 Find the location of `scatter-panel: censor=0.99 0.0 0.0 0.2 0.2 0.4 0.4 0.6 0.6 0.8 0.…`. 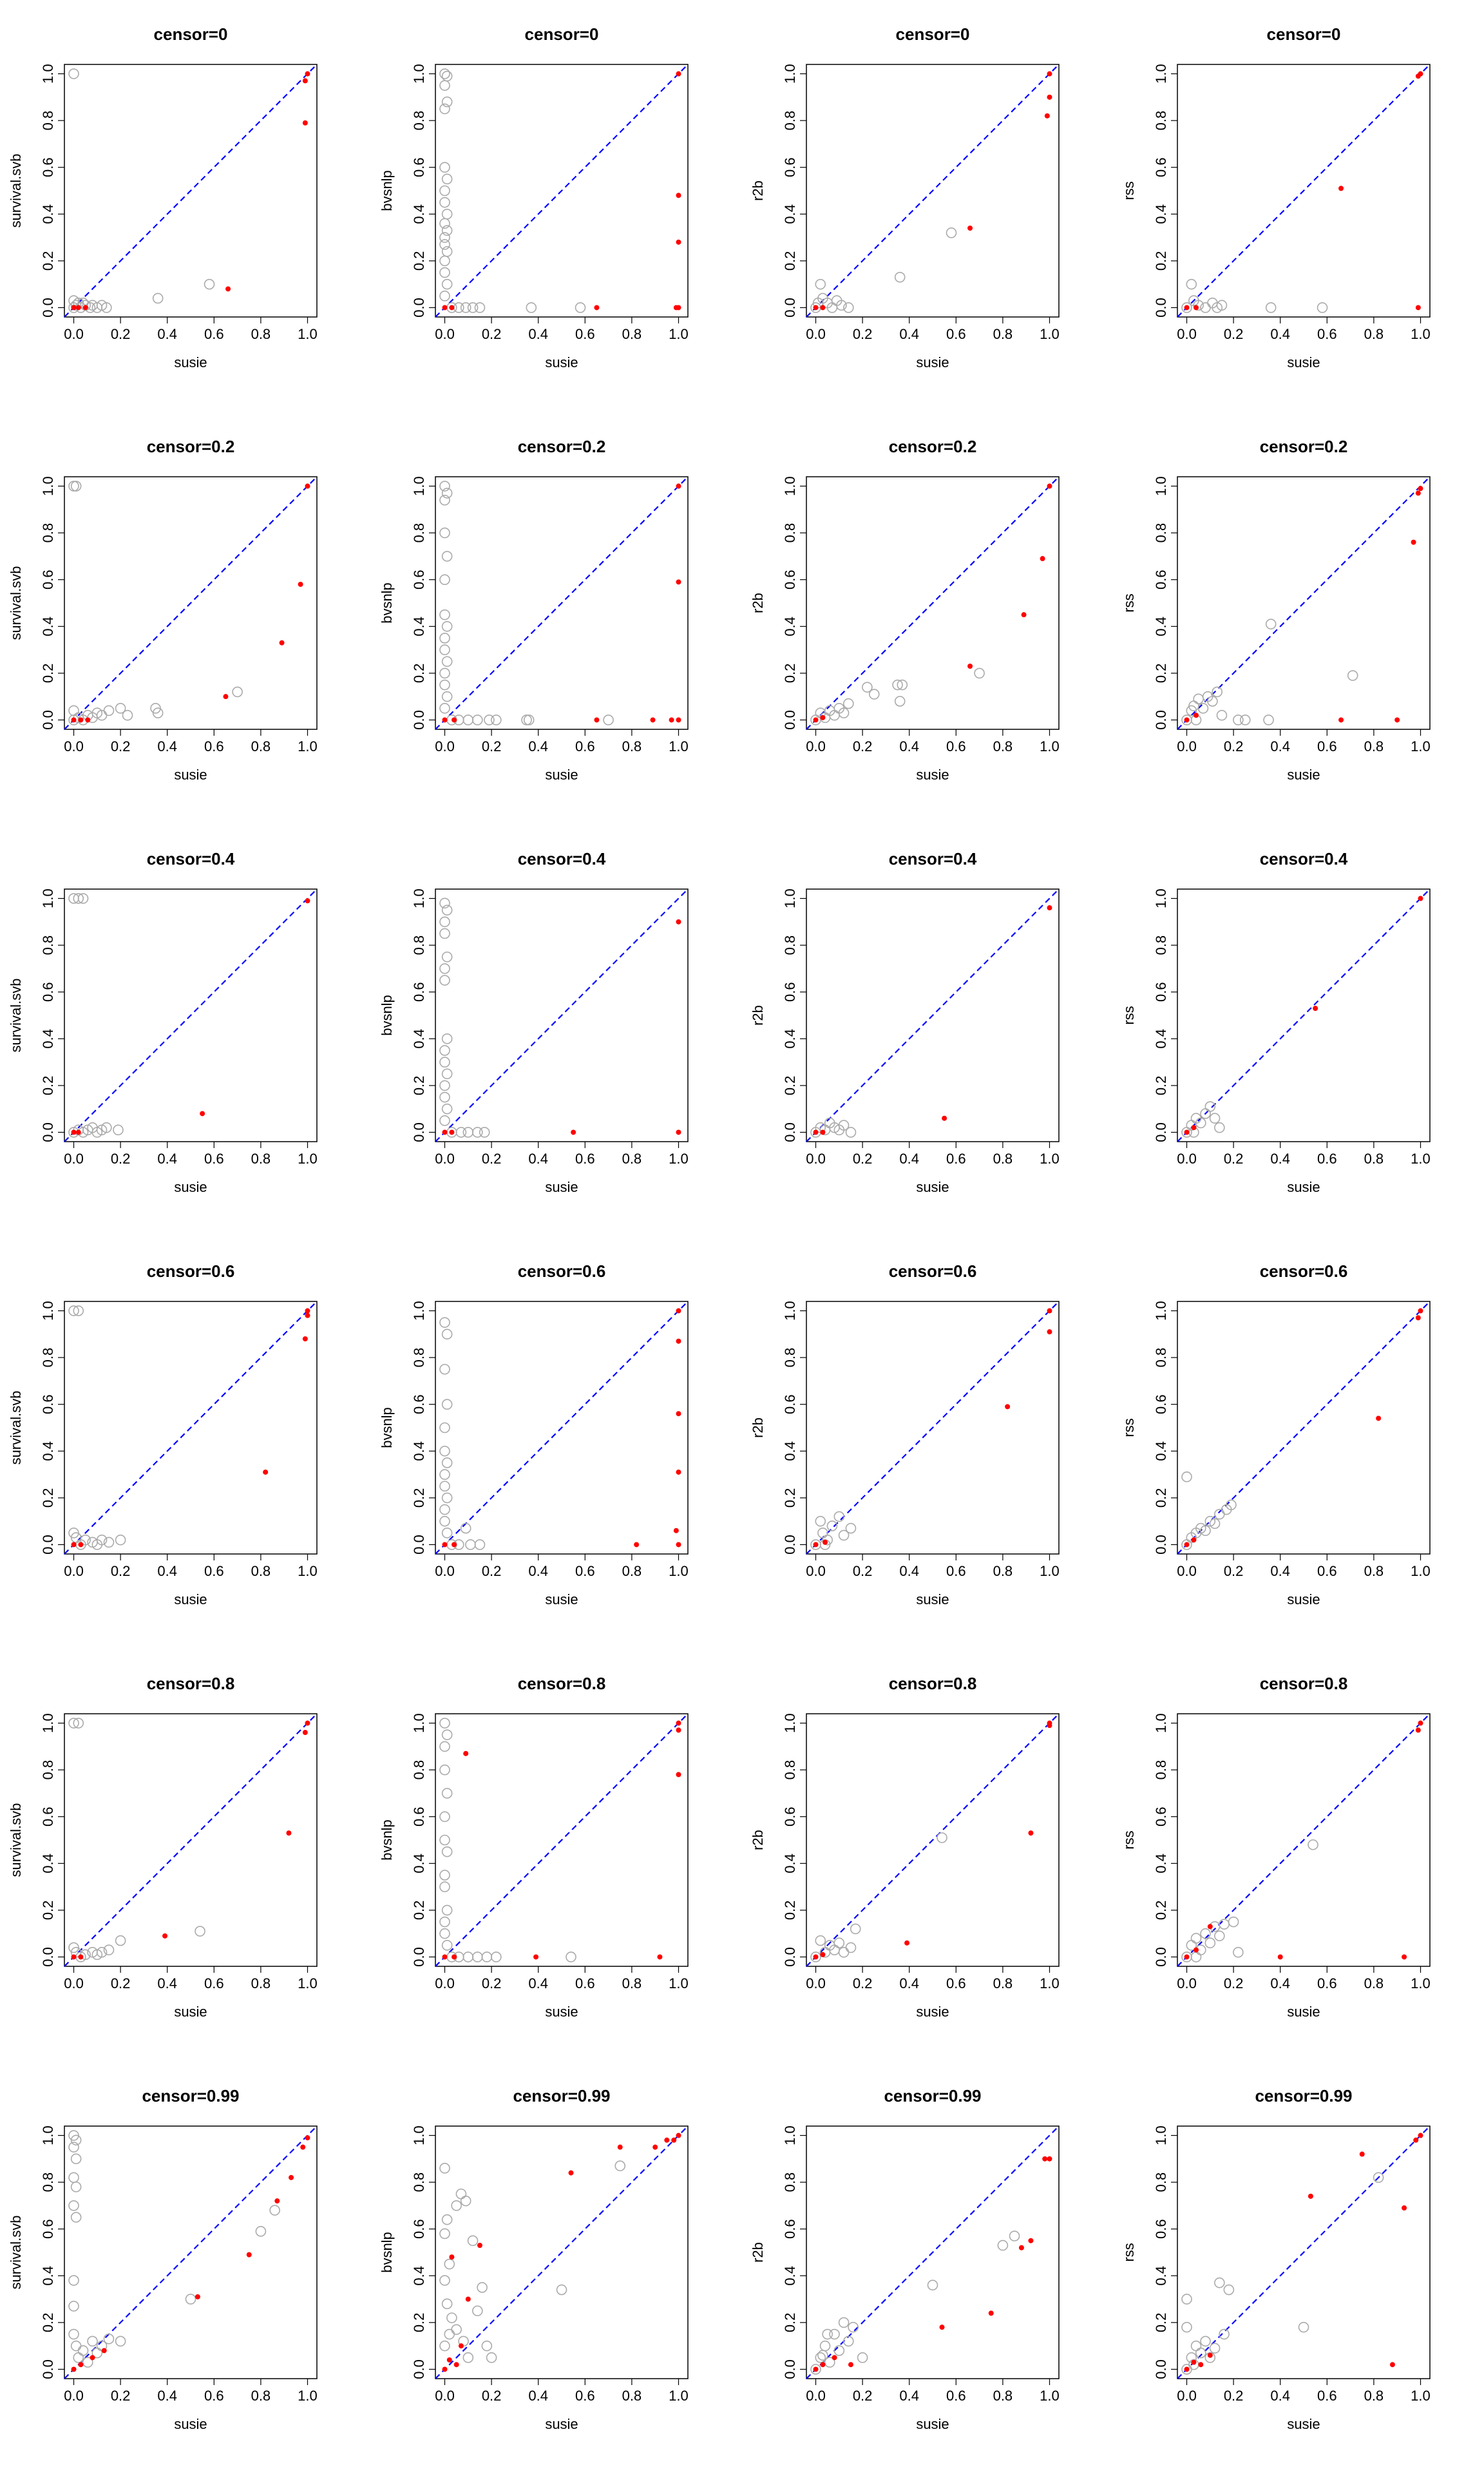

scatter-panel: censor=0.99 0.0 0.0 0.2 0.2 0.4 0.4 0.6 0.6 0.8 0.… is located at coordinates (1276, 2259).